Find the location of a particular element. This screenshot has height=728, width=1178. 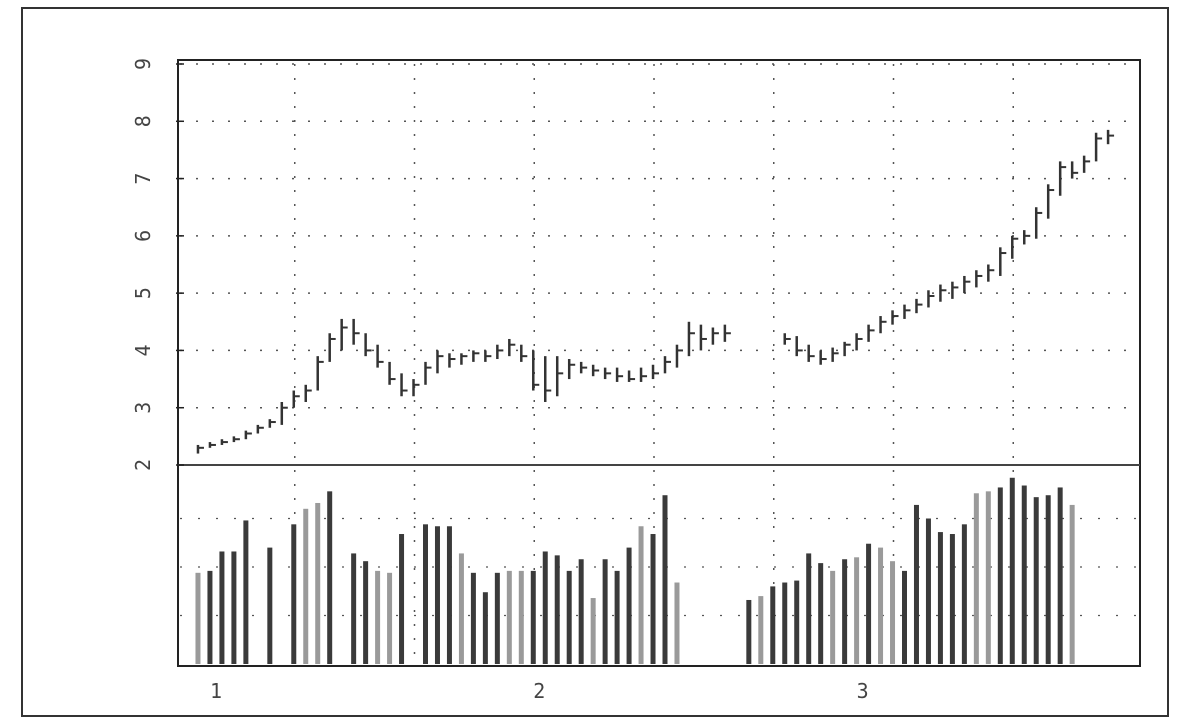

y-tick-label: 2 is located at coordinates (143, 465).